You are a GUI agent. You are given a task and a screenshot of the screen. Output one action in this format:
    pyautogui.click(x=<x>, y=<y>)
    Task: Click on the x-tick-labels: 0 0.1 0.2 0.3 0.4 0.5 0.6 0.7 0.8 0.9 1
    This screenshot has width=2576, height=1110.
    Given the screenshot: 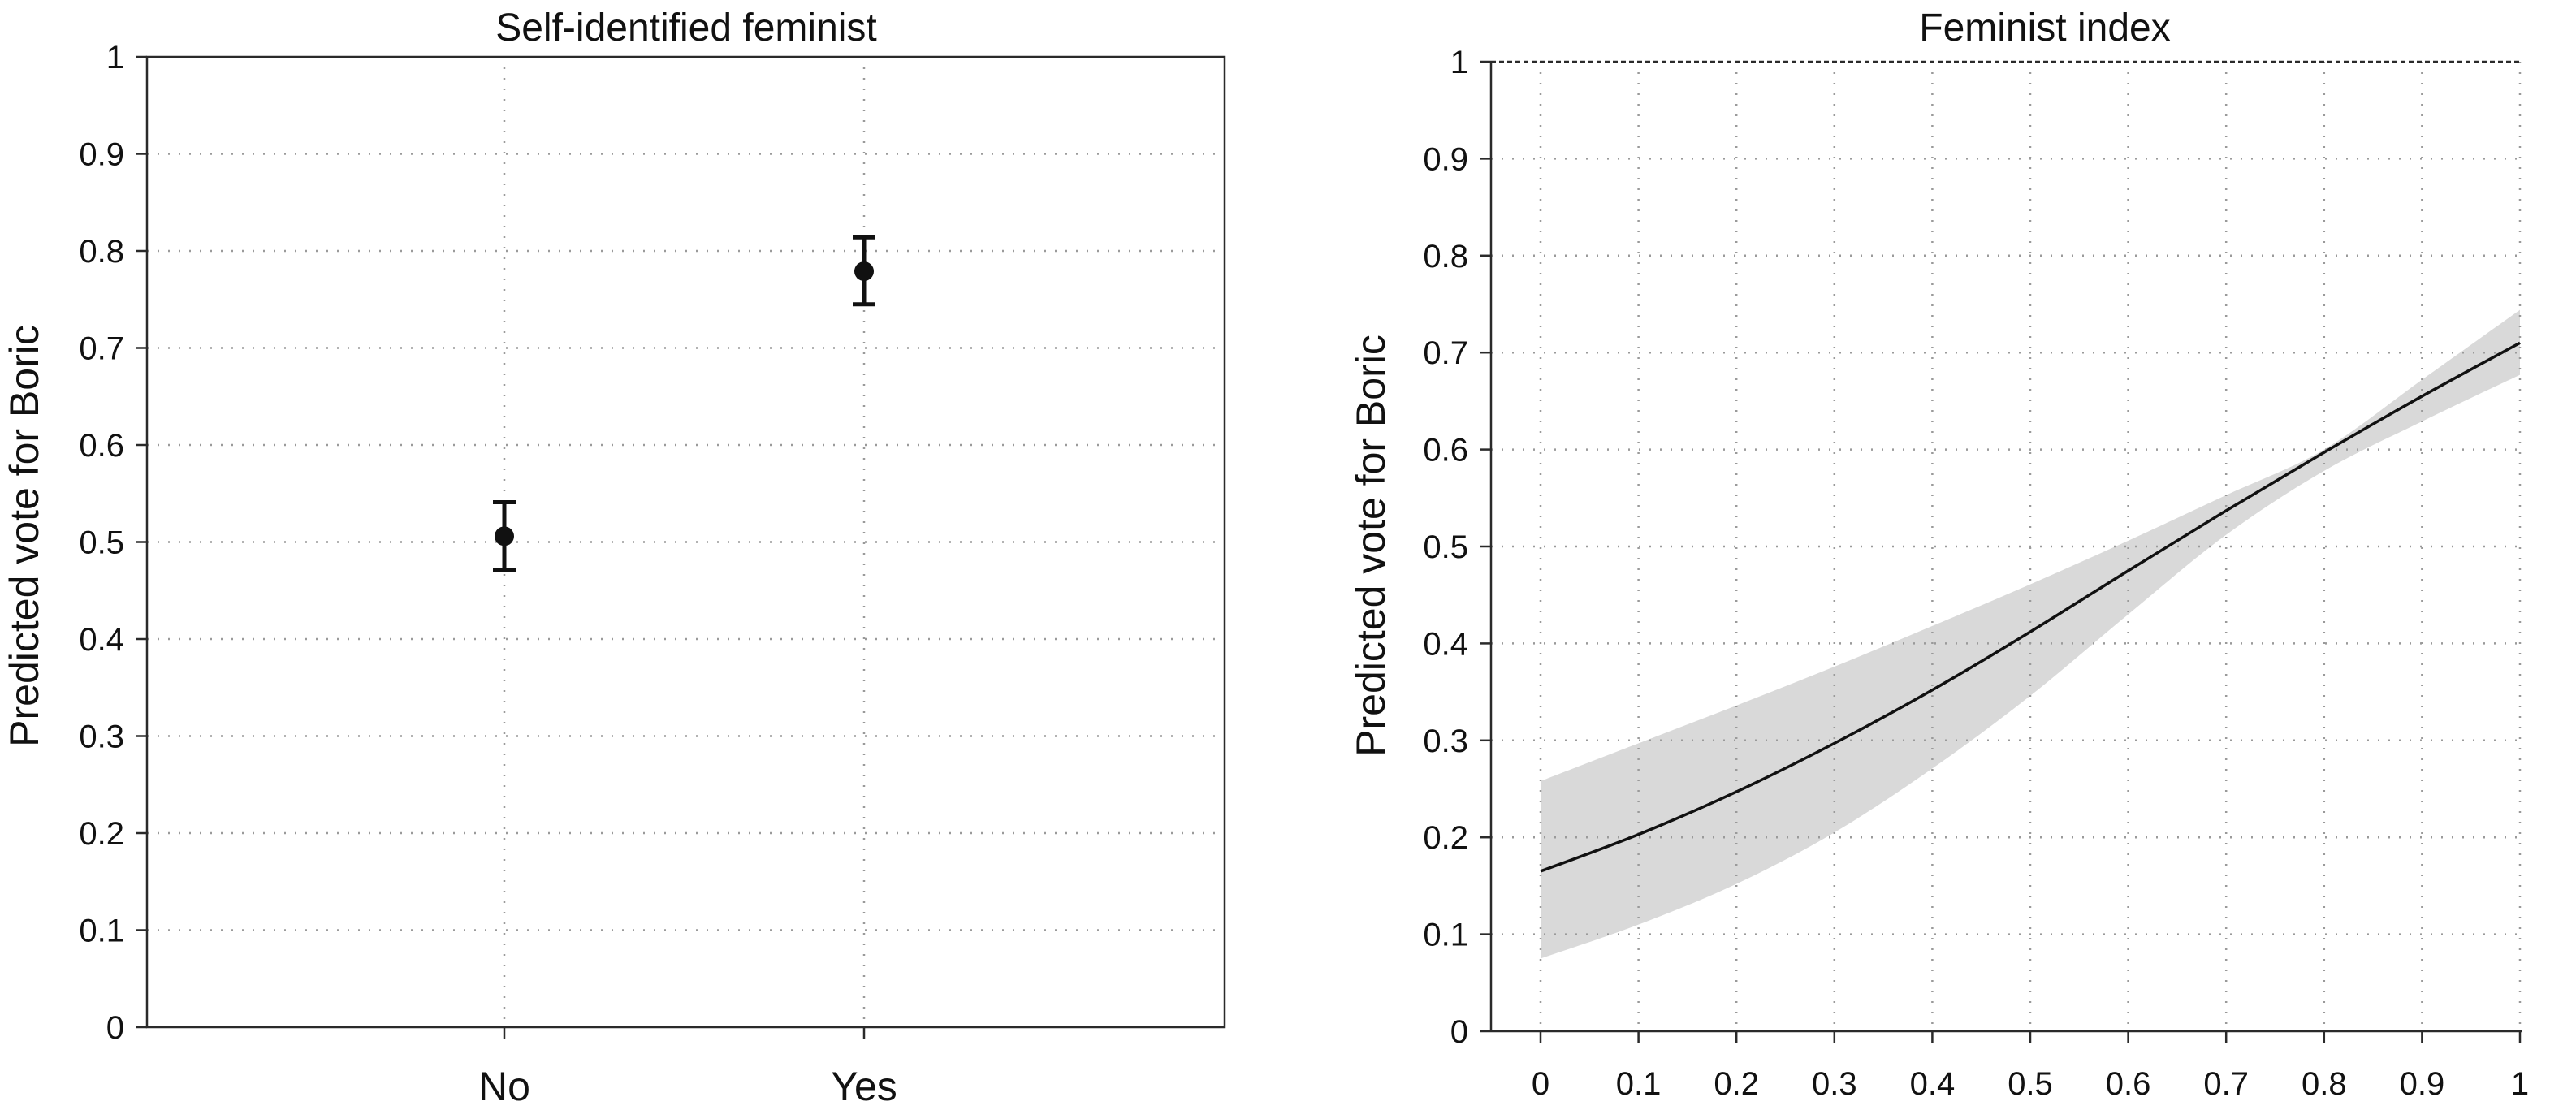 What is the action you would take?
    pyautogui.click(x=2030, y=1084)
    